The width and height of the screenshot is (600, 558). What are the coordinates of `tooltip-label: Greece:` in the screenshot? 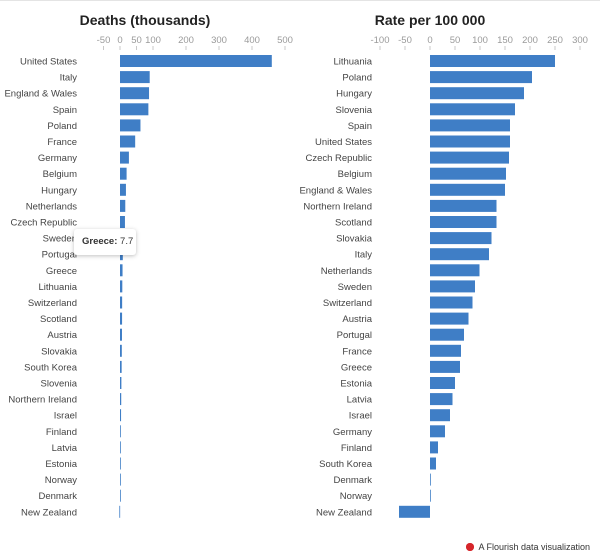 It's located at (100, 241).